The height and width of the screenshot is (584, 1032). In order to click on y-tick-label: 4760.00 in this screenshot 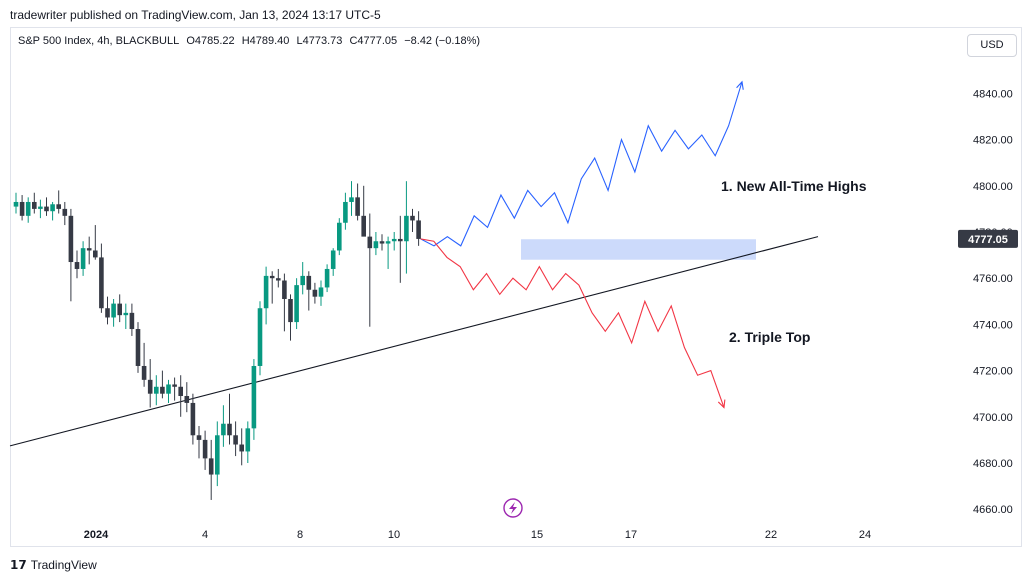, I will do `click(993, 279)`.